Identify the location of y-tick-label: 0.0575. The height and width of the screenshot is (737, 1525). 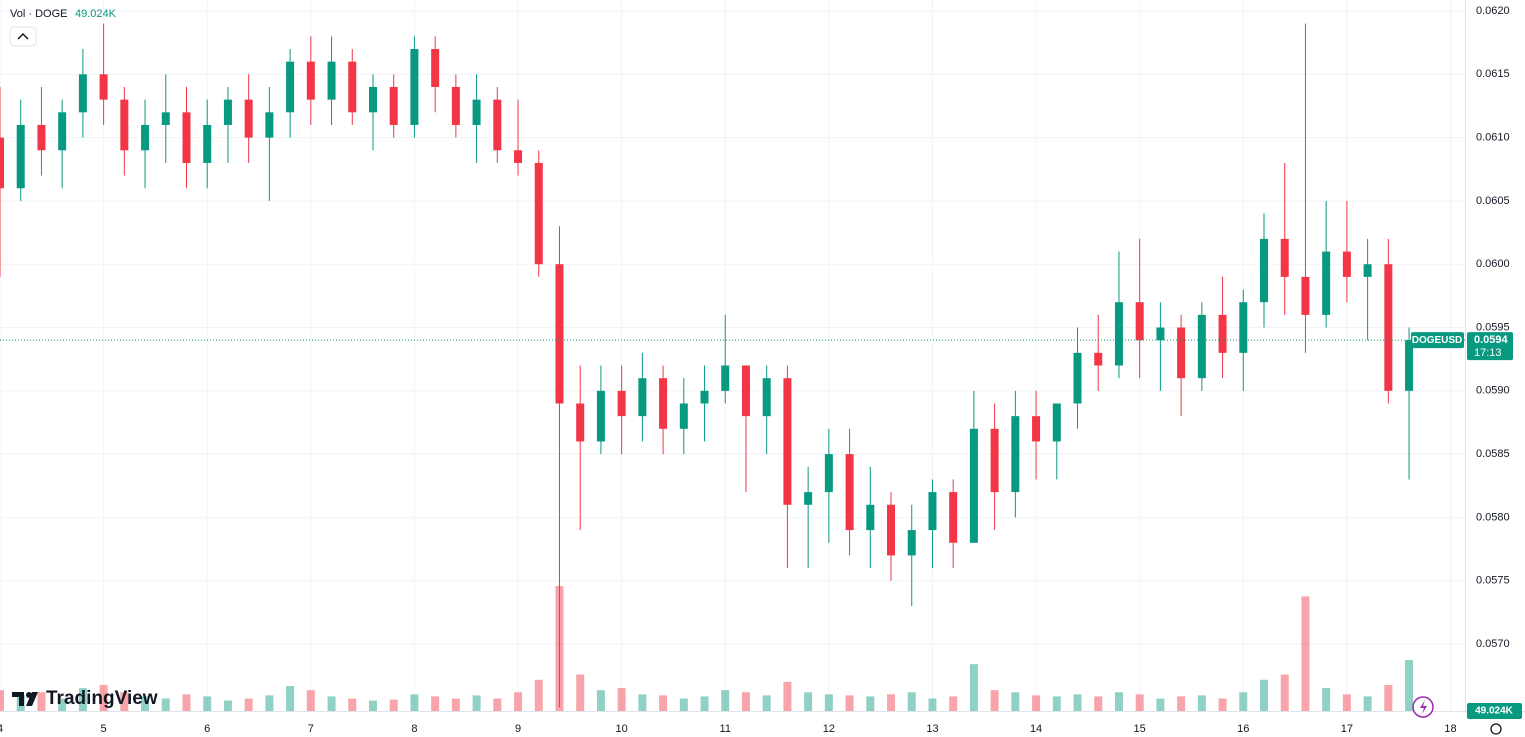
(1493, 581).